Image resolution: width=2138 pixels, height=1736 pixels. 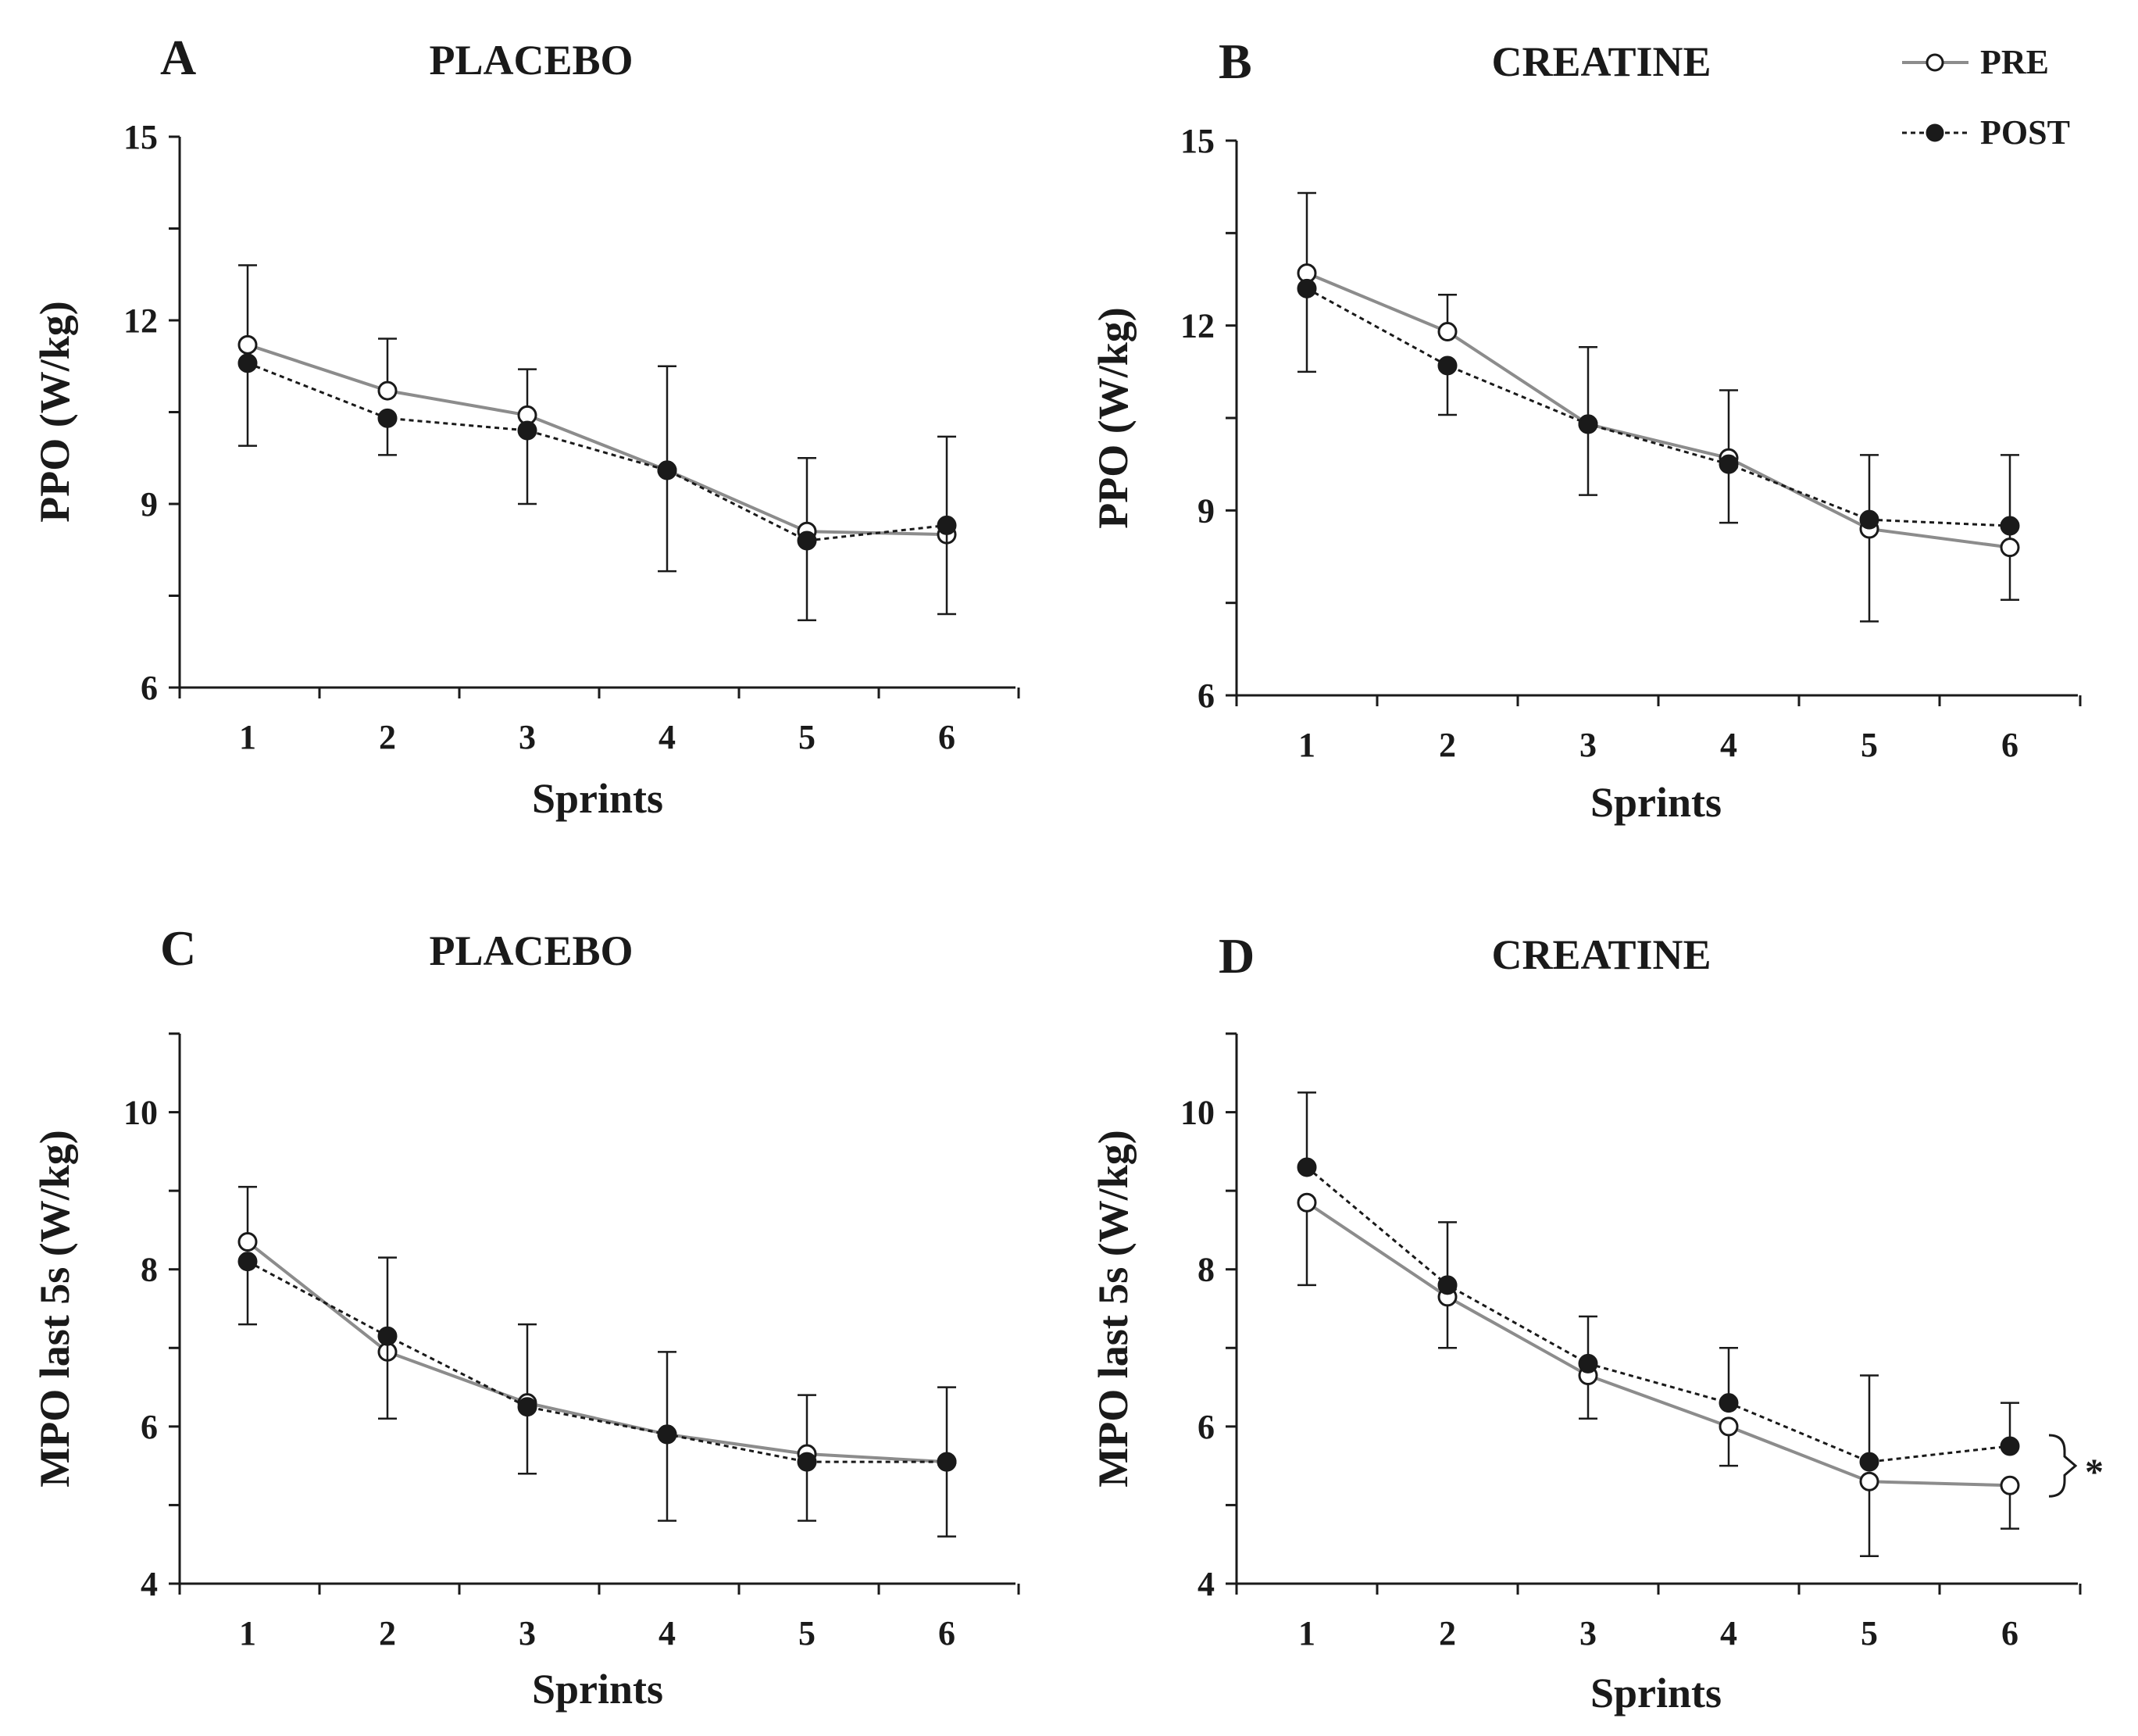 What do you see at coordinates (1237, 956) in the screenshot?
I see `panel-letter: D` at bounding box center [1237, 956].